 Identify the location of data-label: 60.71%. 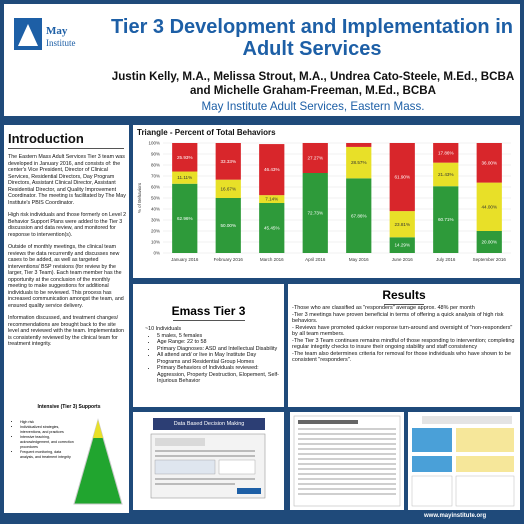
(446, 219).